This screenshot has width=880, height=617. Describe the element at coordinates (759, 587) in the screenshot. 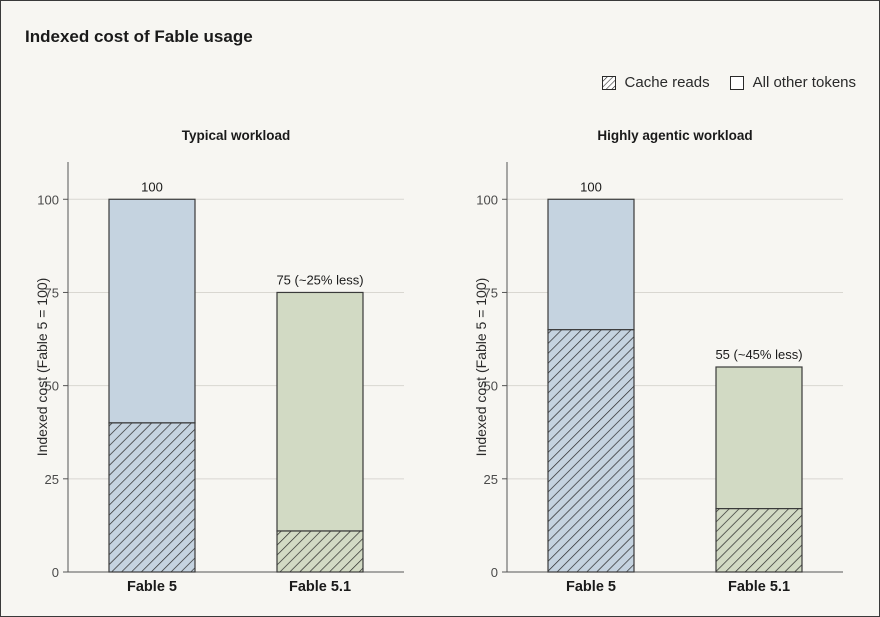

I see `chart2-xtick-label-2: Fable 5.1` at that location.